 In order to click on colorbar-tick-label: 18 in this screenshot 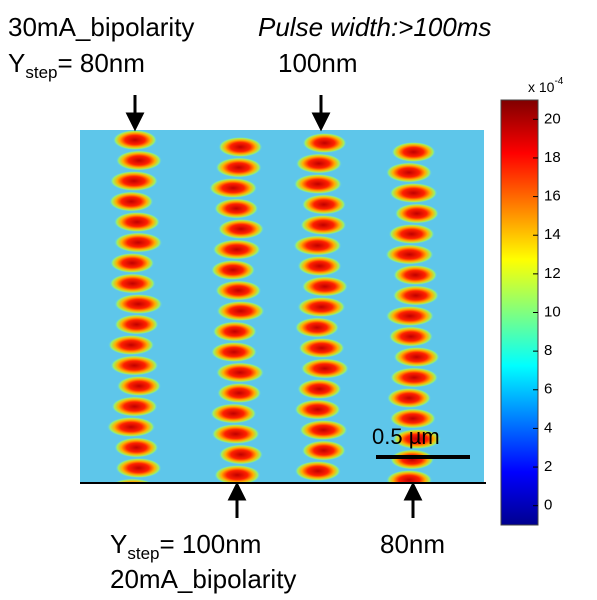, I will do `click(552, 157)`.